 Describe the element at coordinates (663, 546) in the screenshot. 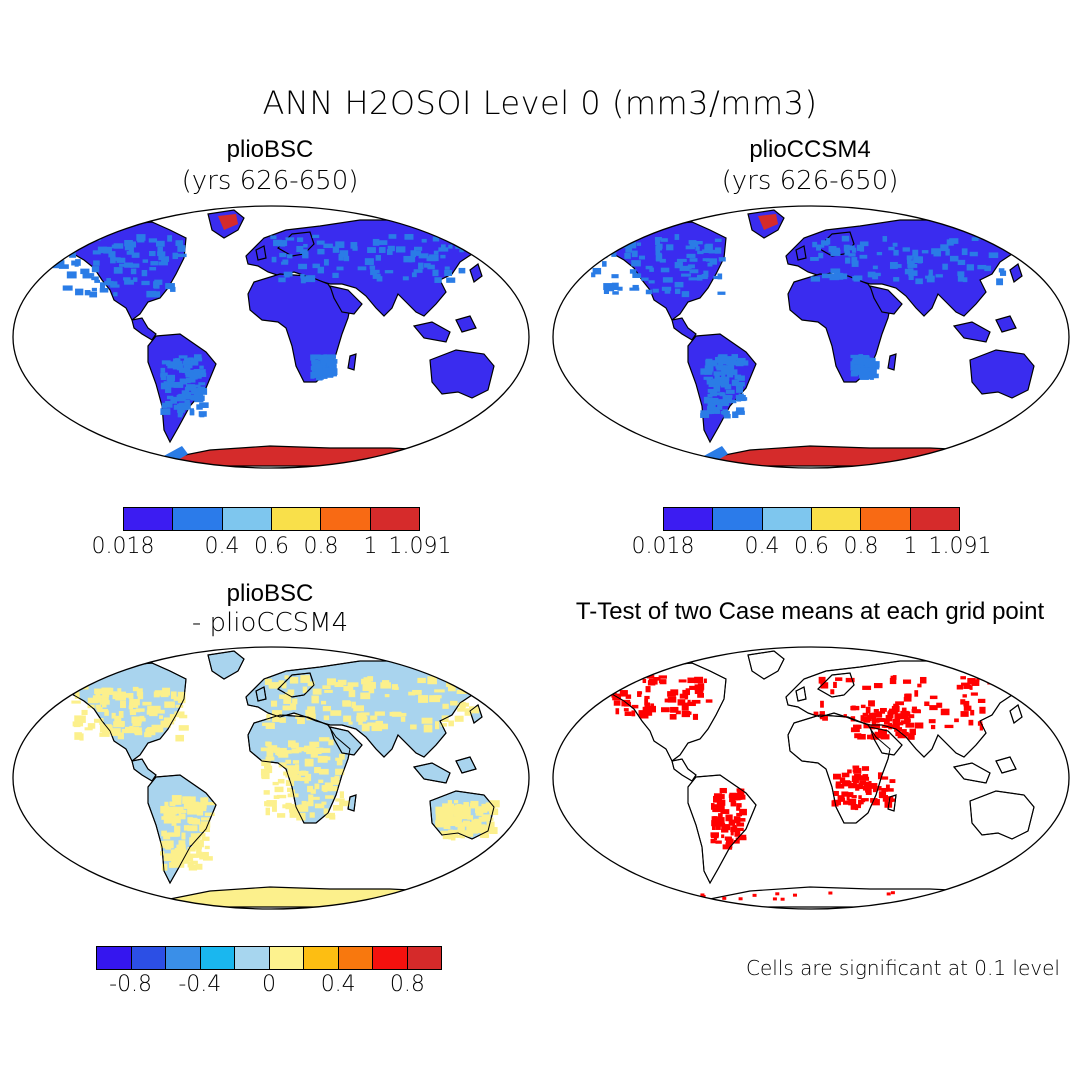

I see `colorbar-tick-label: 0.018` at that location.